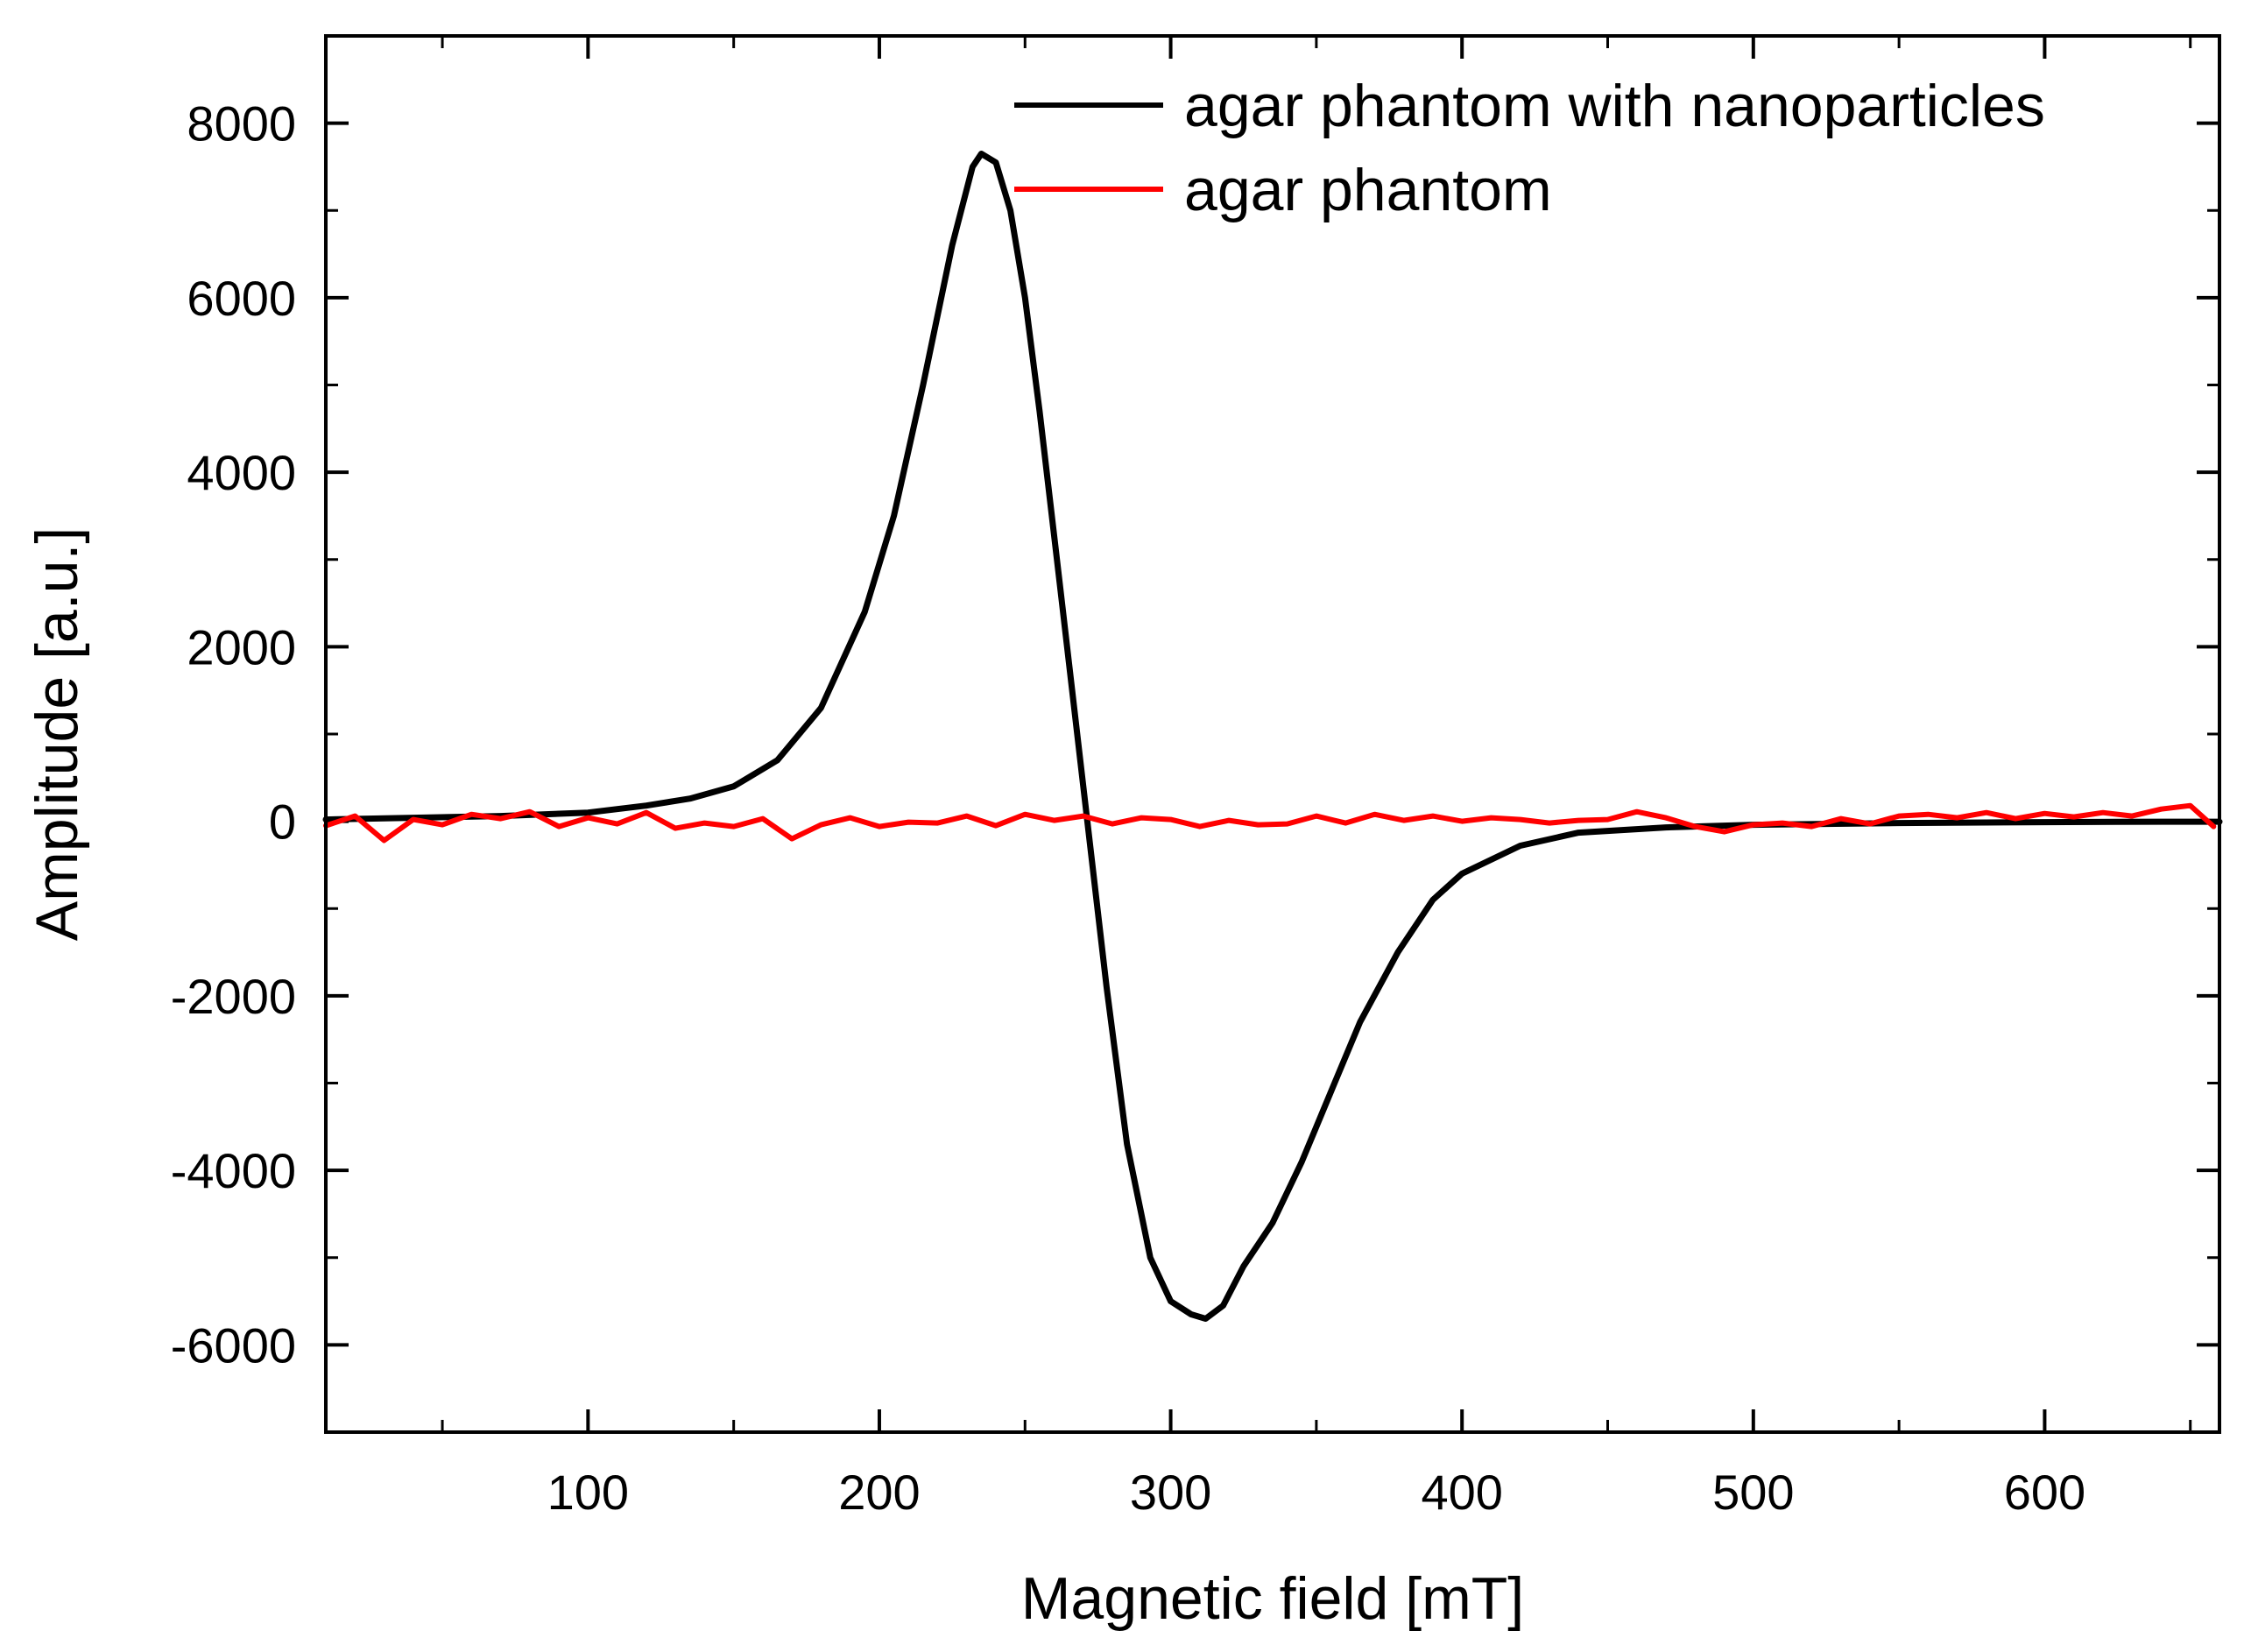 The image size is (2244, 1652). I want to click on y-tick-label: 8000, so click(241, 124).